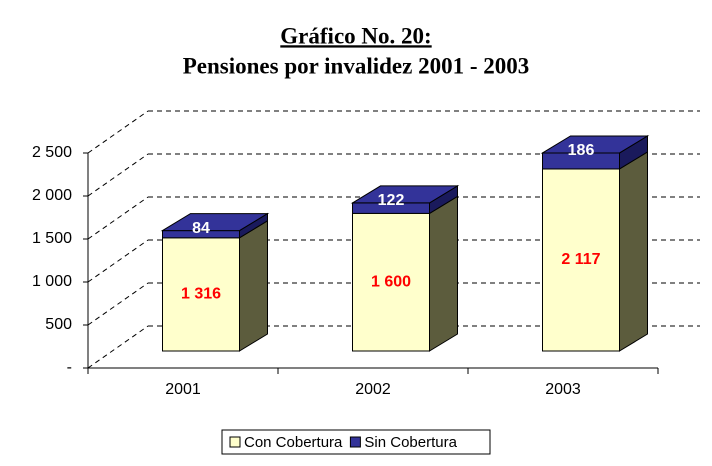 This screenshot has height=466, width=712. Describe the element at coordinates (581, 150) in the screenshot. I see `data-label: 186` at that location.